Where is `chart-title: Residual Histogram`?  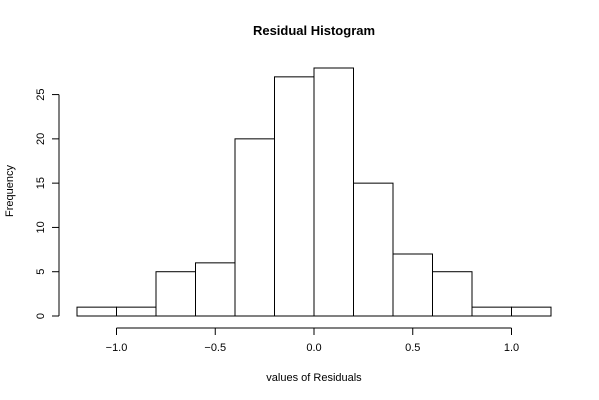 chart-title: Residual Histogram is located at coordinates (314, 30).